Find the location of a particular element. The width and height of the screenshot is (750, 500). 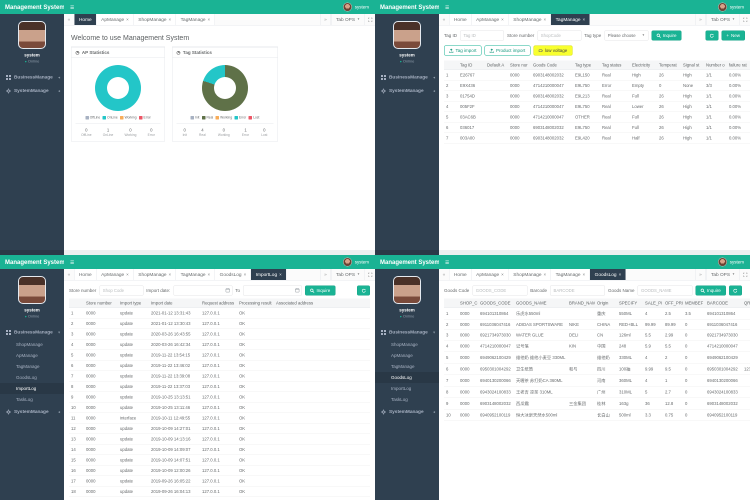

product-import-button: Product import is located at coordinates (507, 50).